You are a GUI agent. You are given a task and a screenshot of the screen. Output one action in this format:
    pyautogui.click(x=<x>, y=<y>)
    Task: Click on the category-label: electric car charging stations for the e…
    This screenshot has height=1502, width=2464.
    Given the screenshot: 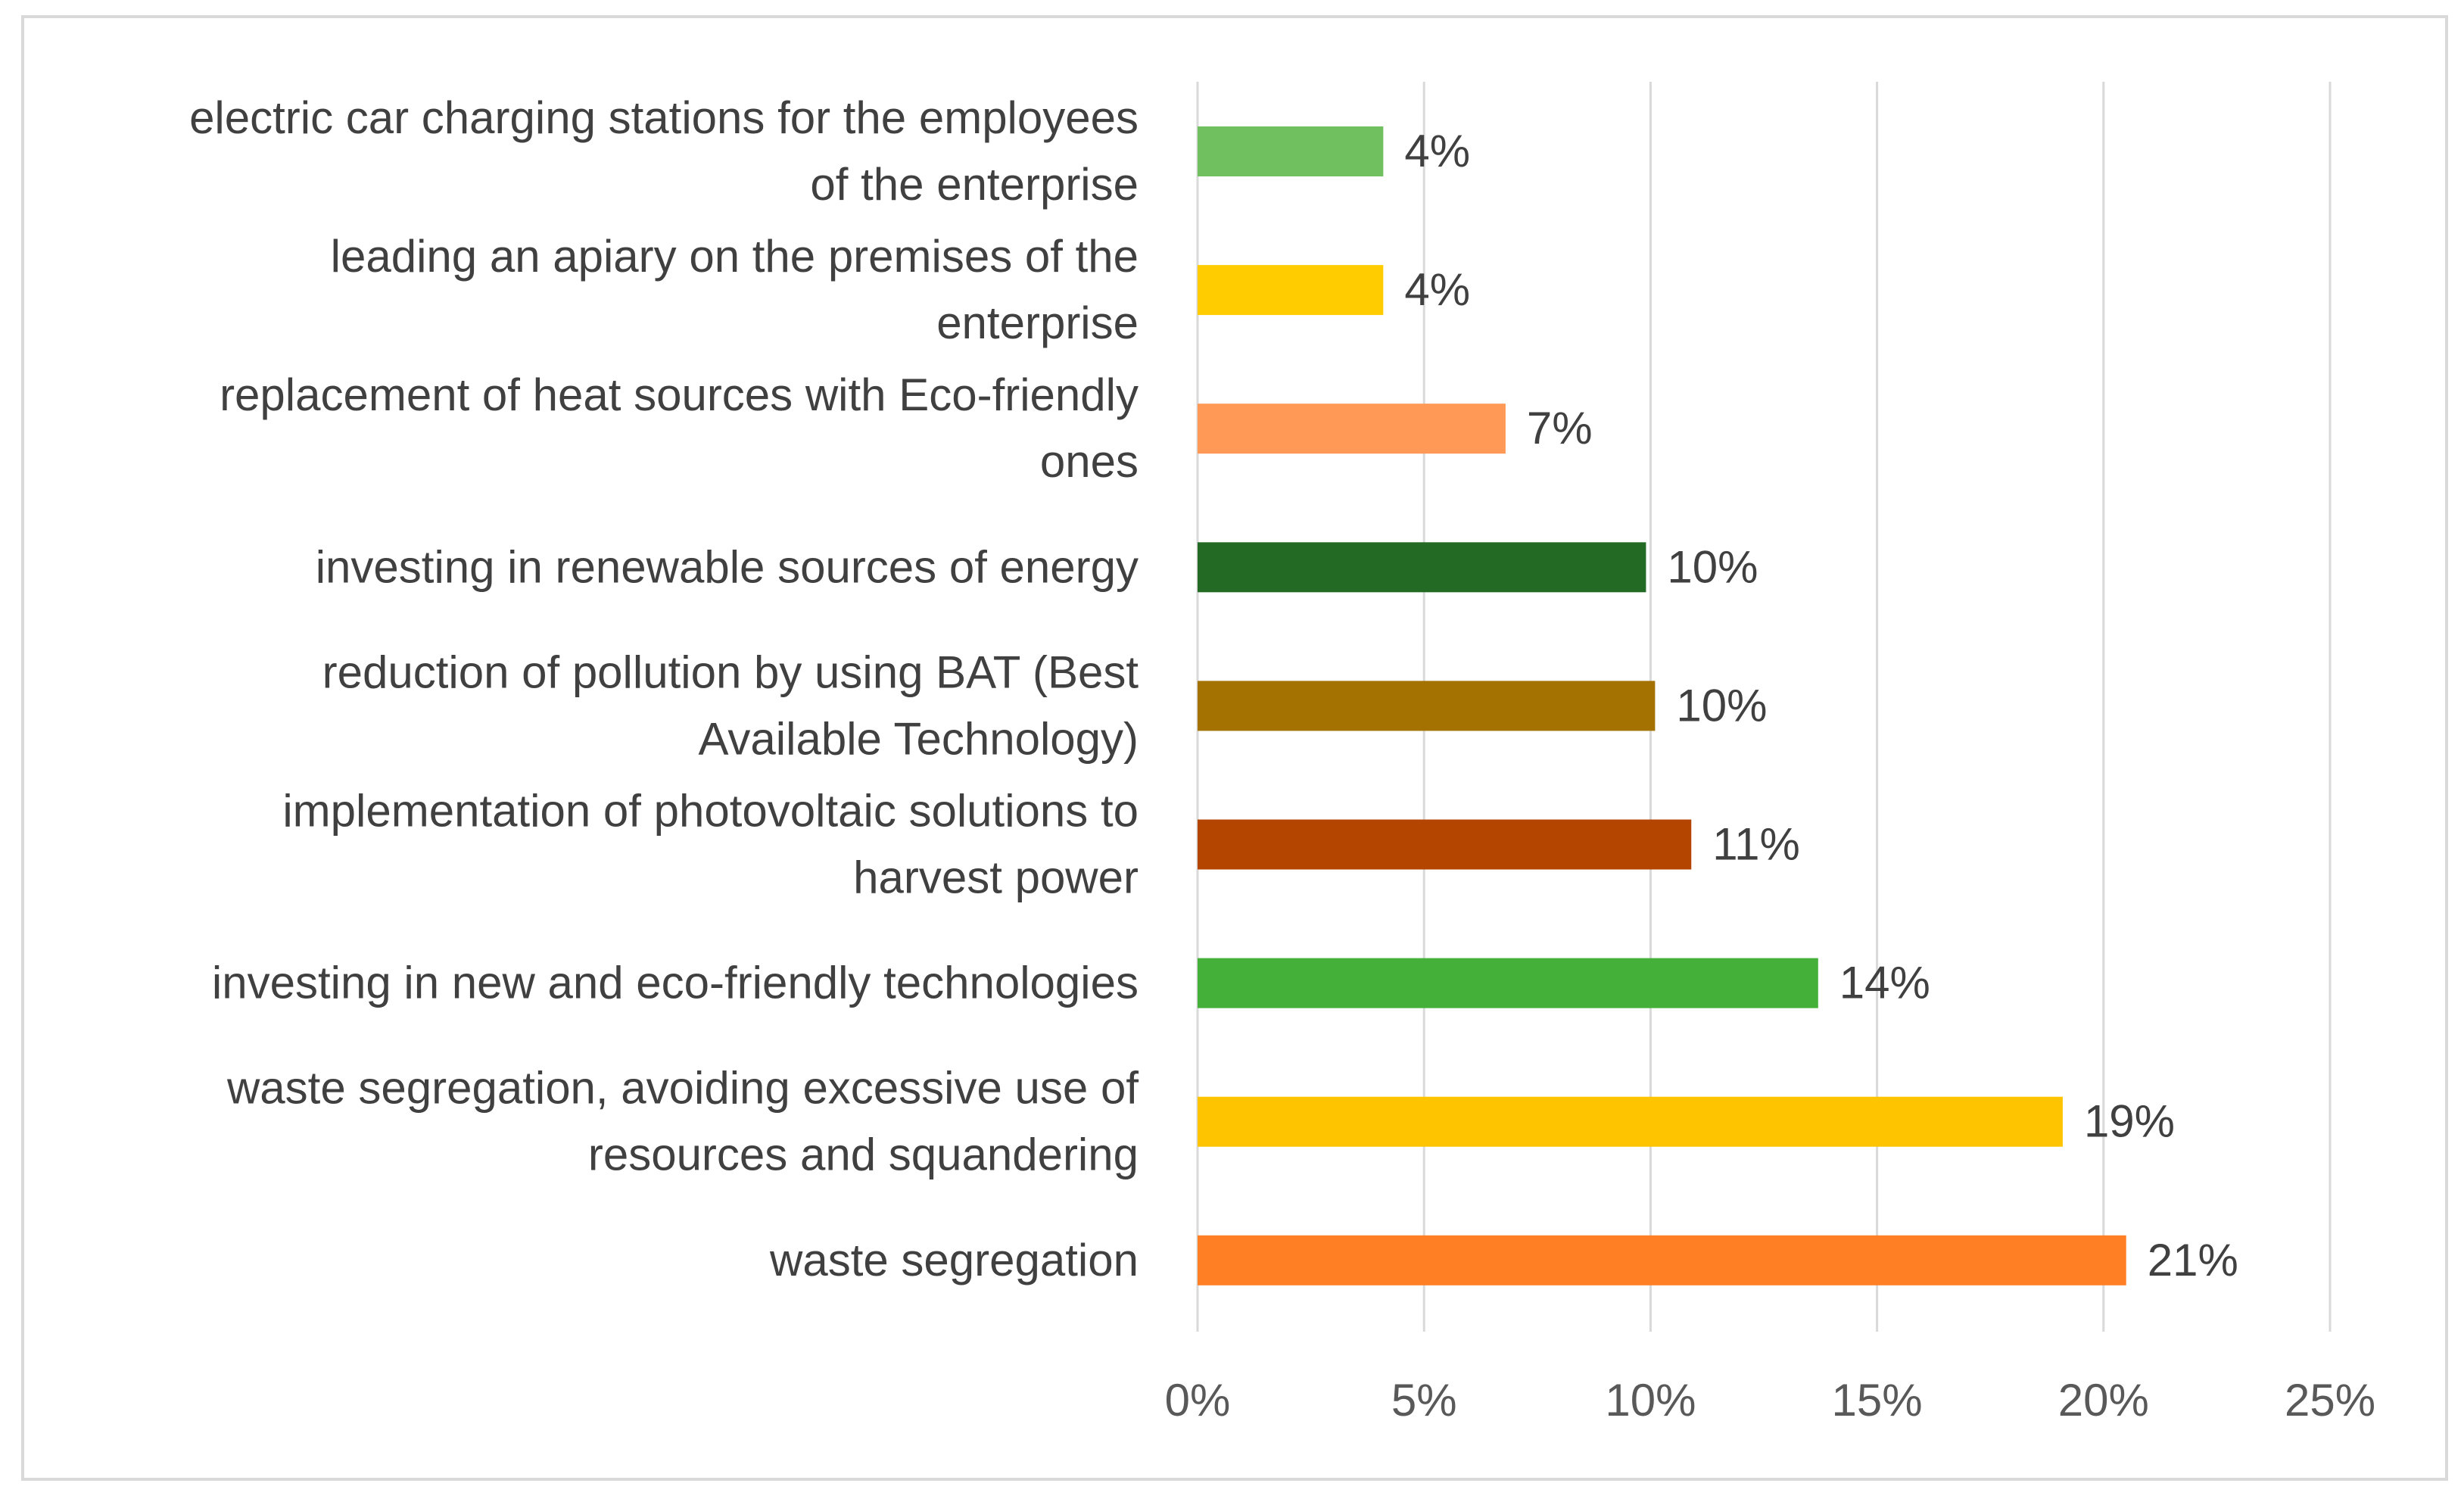 What is the action you would take?
    pyautogui.click(x=664, y=118)
    